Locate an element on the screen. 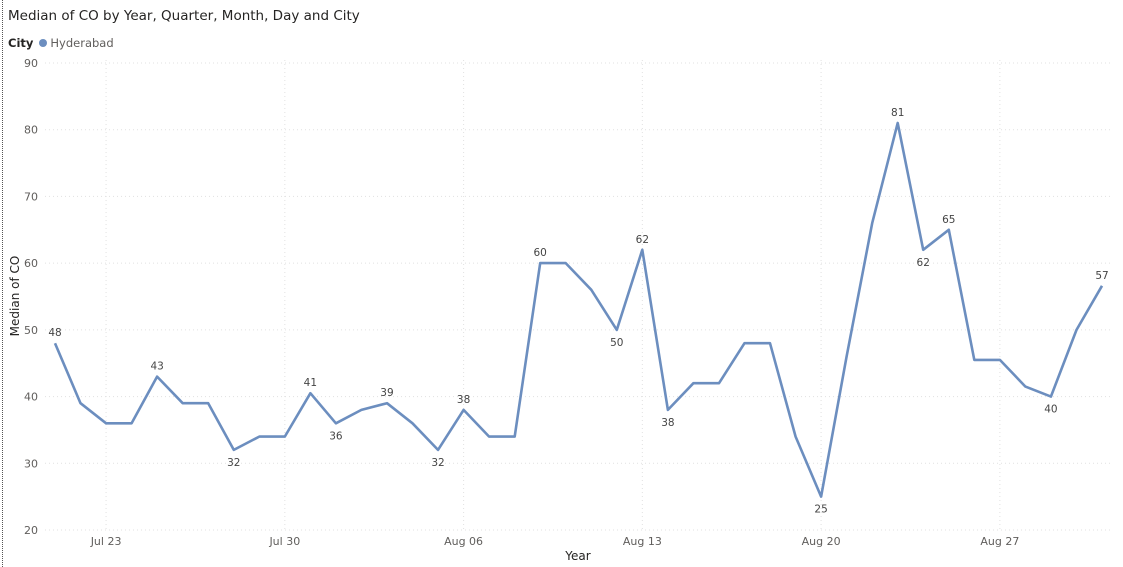  data-label: 36 is located at coordinates (336, 436).